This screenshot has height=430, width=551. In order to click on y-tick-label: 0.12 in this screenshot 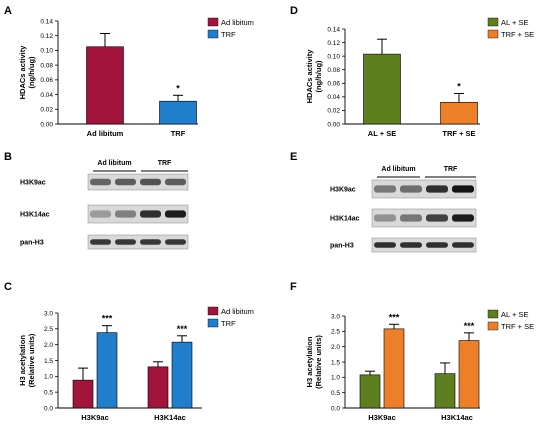, I will do `click(333, 43)`.